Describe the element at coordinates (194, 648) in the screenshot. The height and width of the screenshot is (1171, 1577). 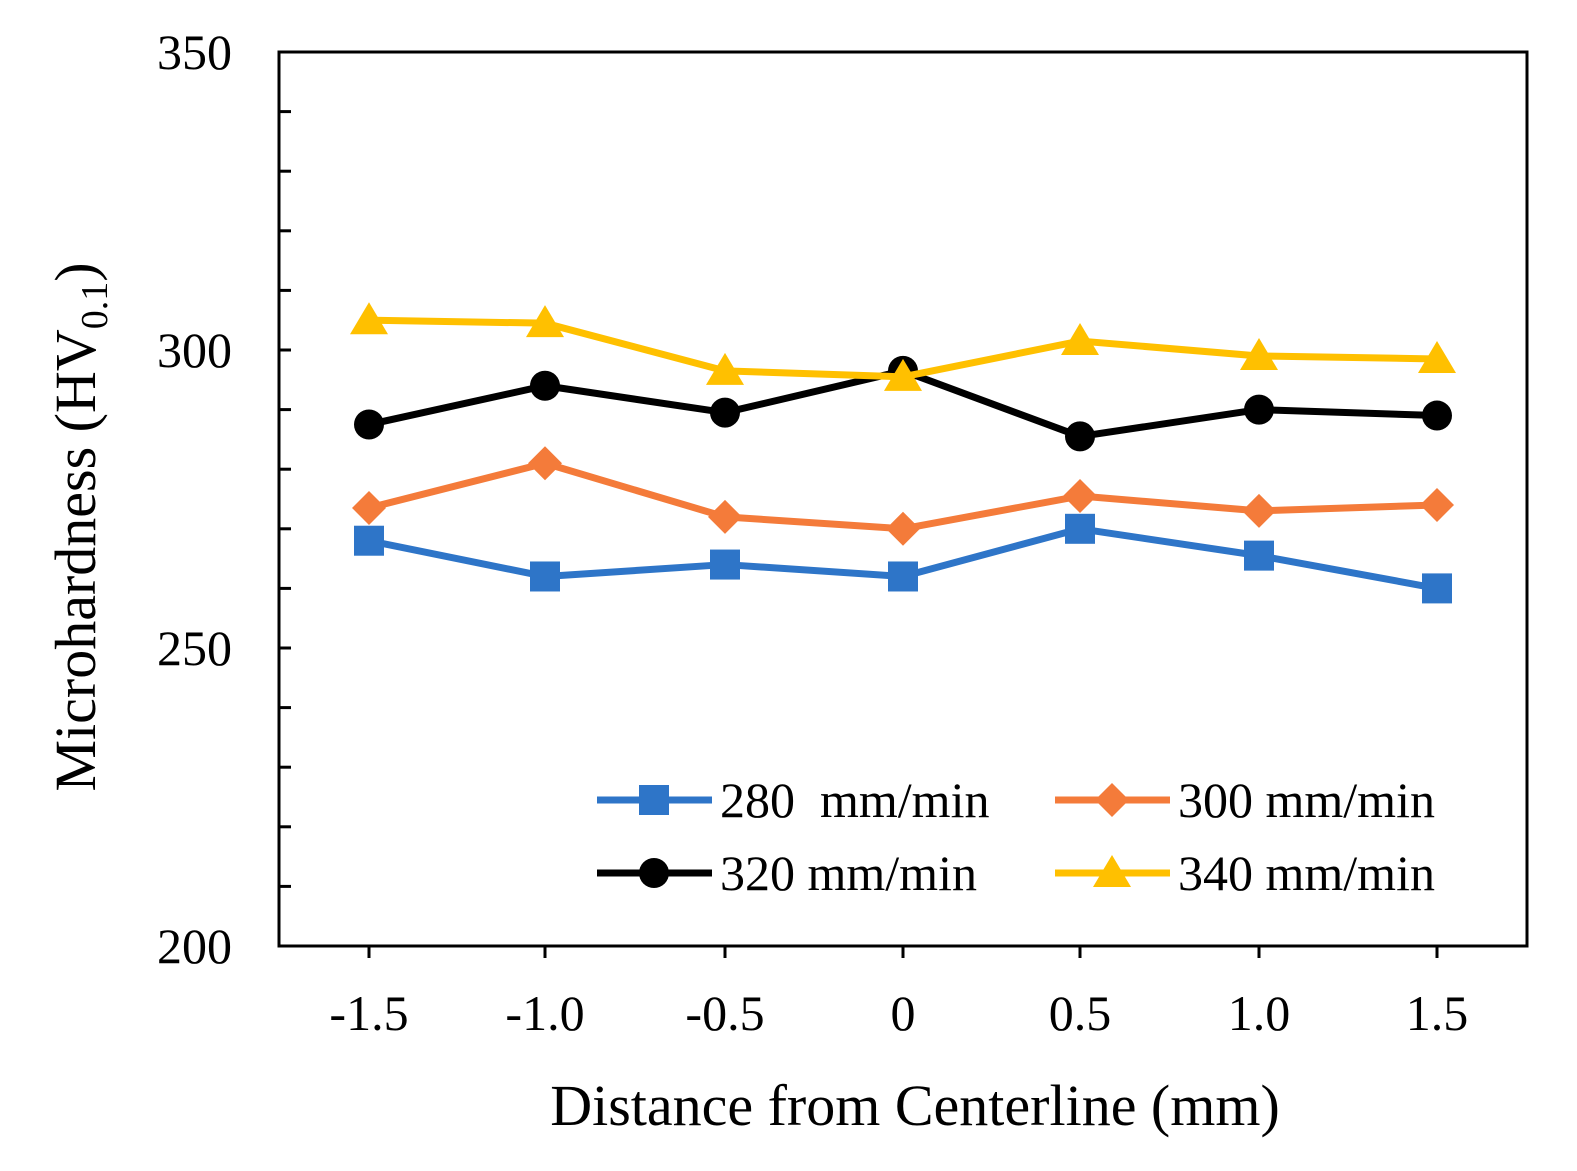
I see `y-tick-label: 250` at that location.